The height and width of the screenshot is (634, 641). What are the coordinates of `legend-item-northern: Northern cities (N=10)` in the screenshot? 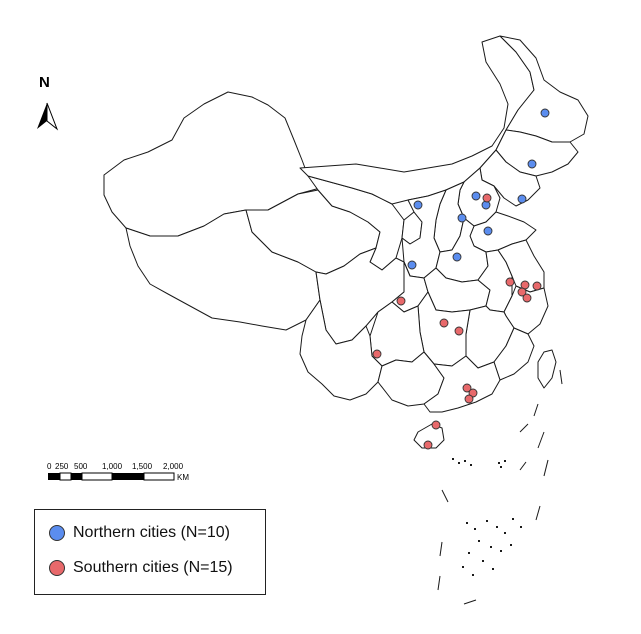 It's located at (139, 533).